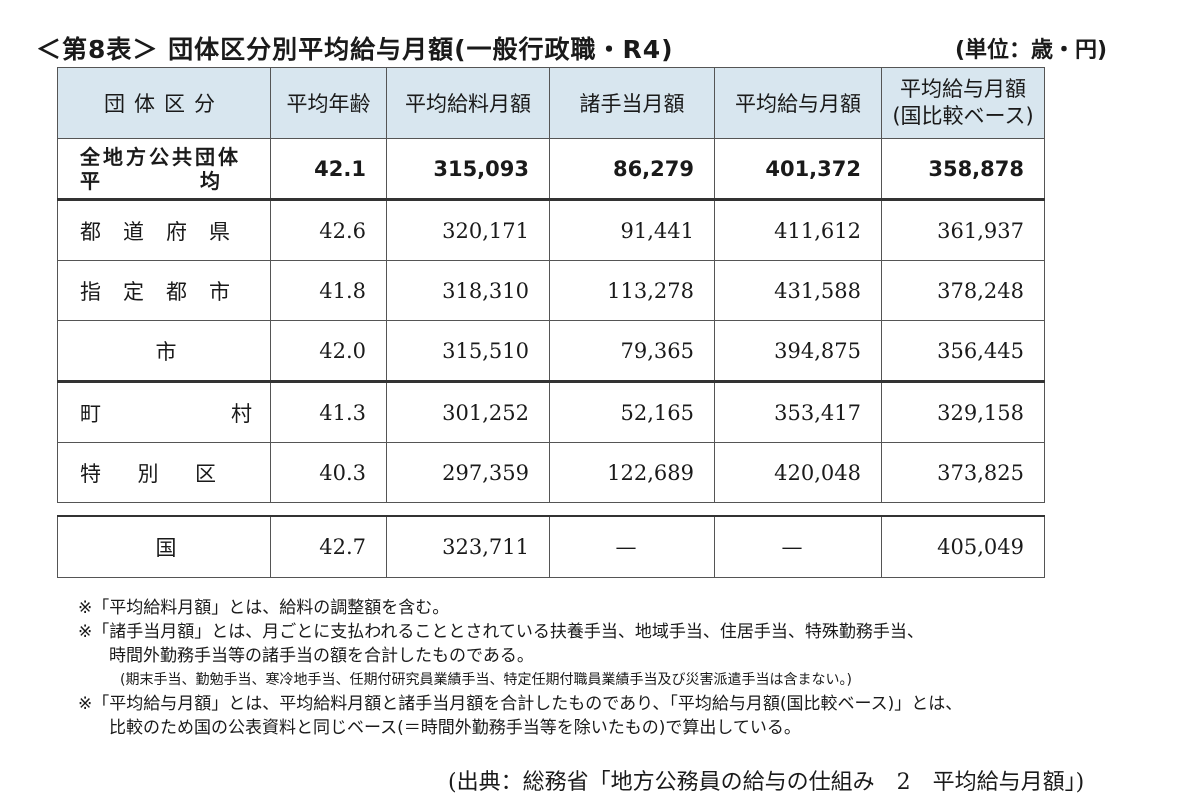 The height and width of the screenshot is (808, 1200). What do you see at coordinates (798, 472) in the screenshot?
I see `cell-total: 420,048` at bounding box center [798, 472].